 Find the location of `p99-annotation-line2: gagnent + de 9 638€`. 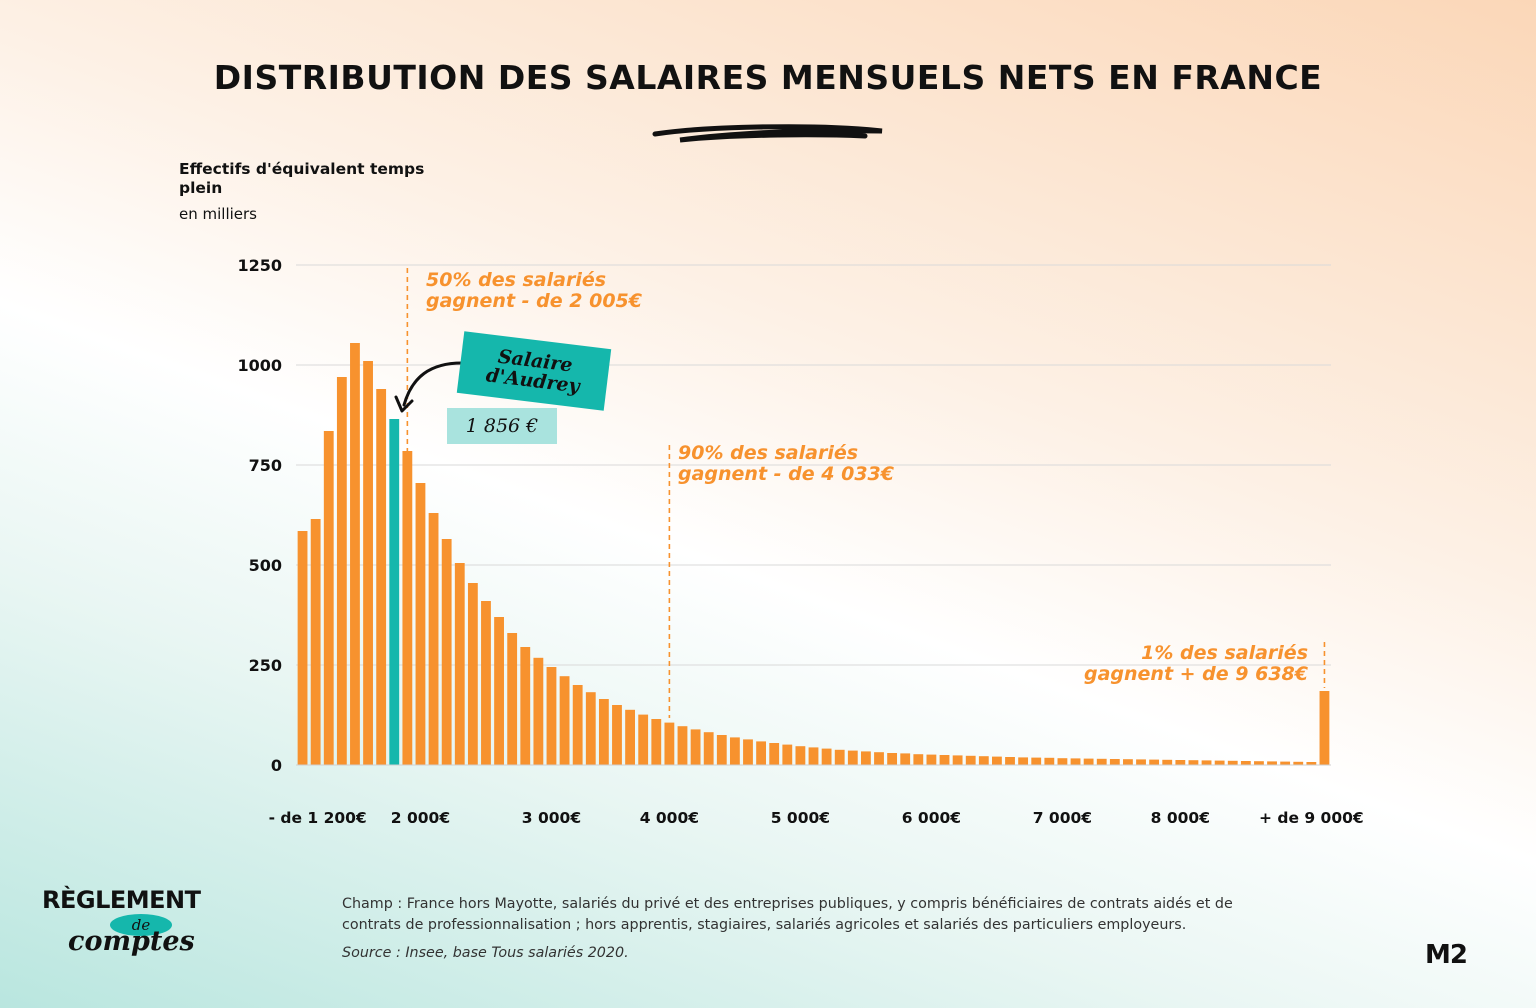

p99-annotation-line2: gagnent + de 9 638€ is located at coordinates (1195, 674).